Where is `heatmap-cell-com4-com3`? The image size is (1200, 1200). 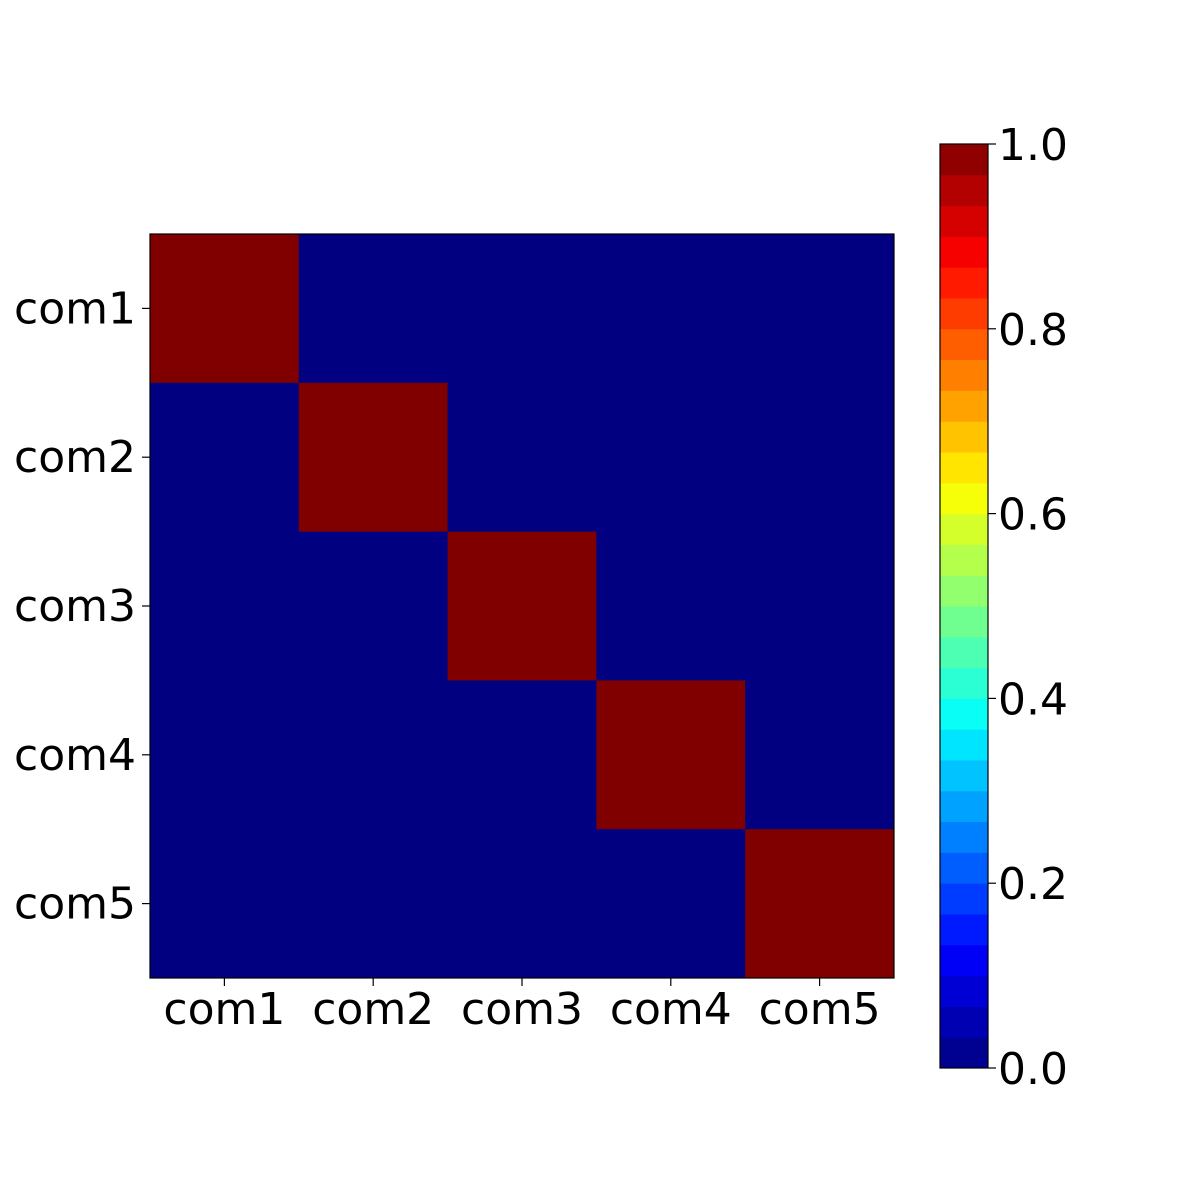 heatmap-cell-com4-com3 is located at coordinates (522, 754).